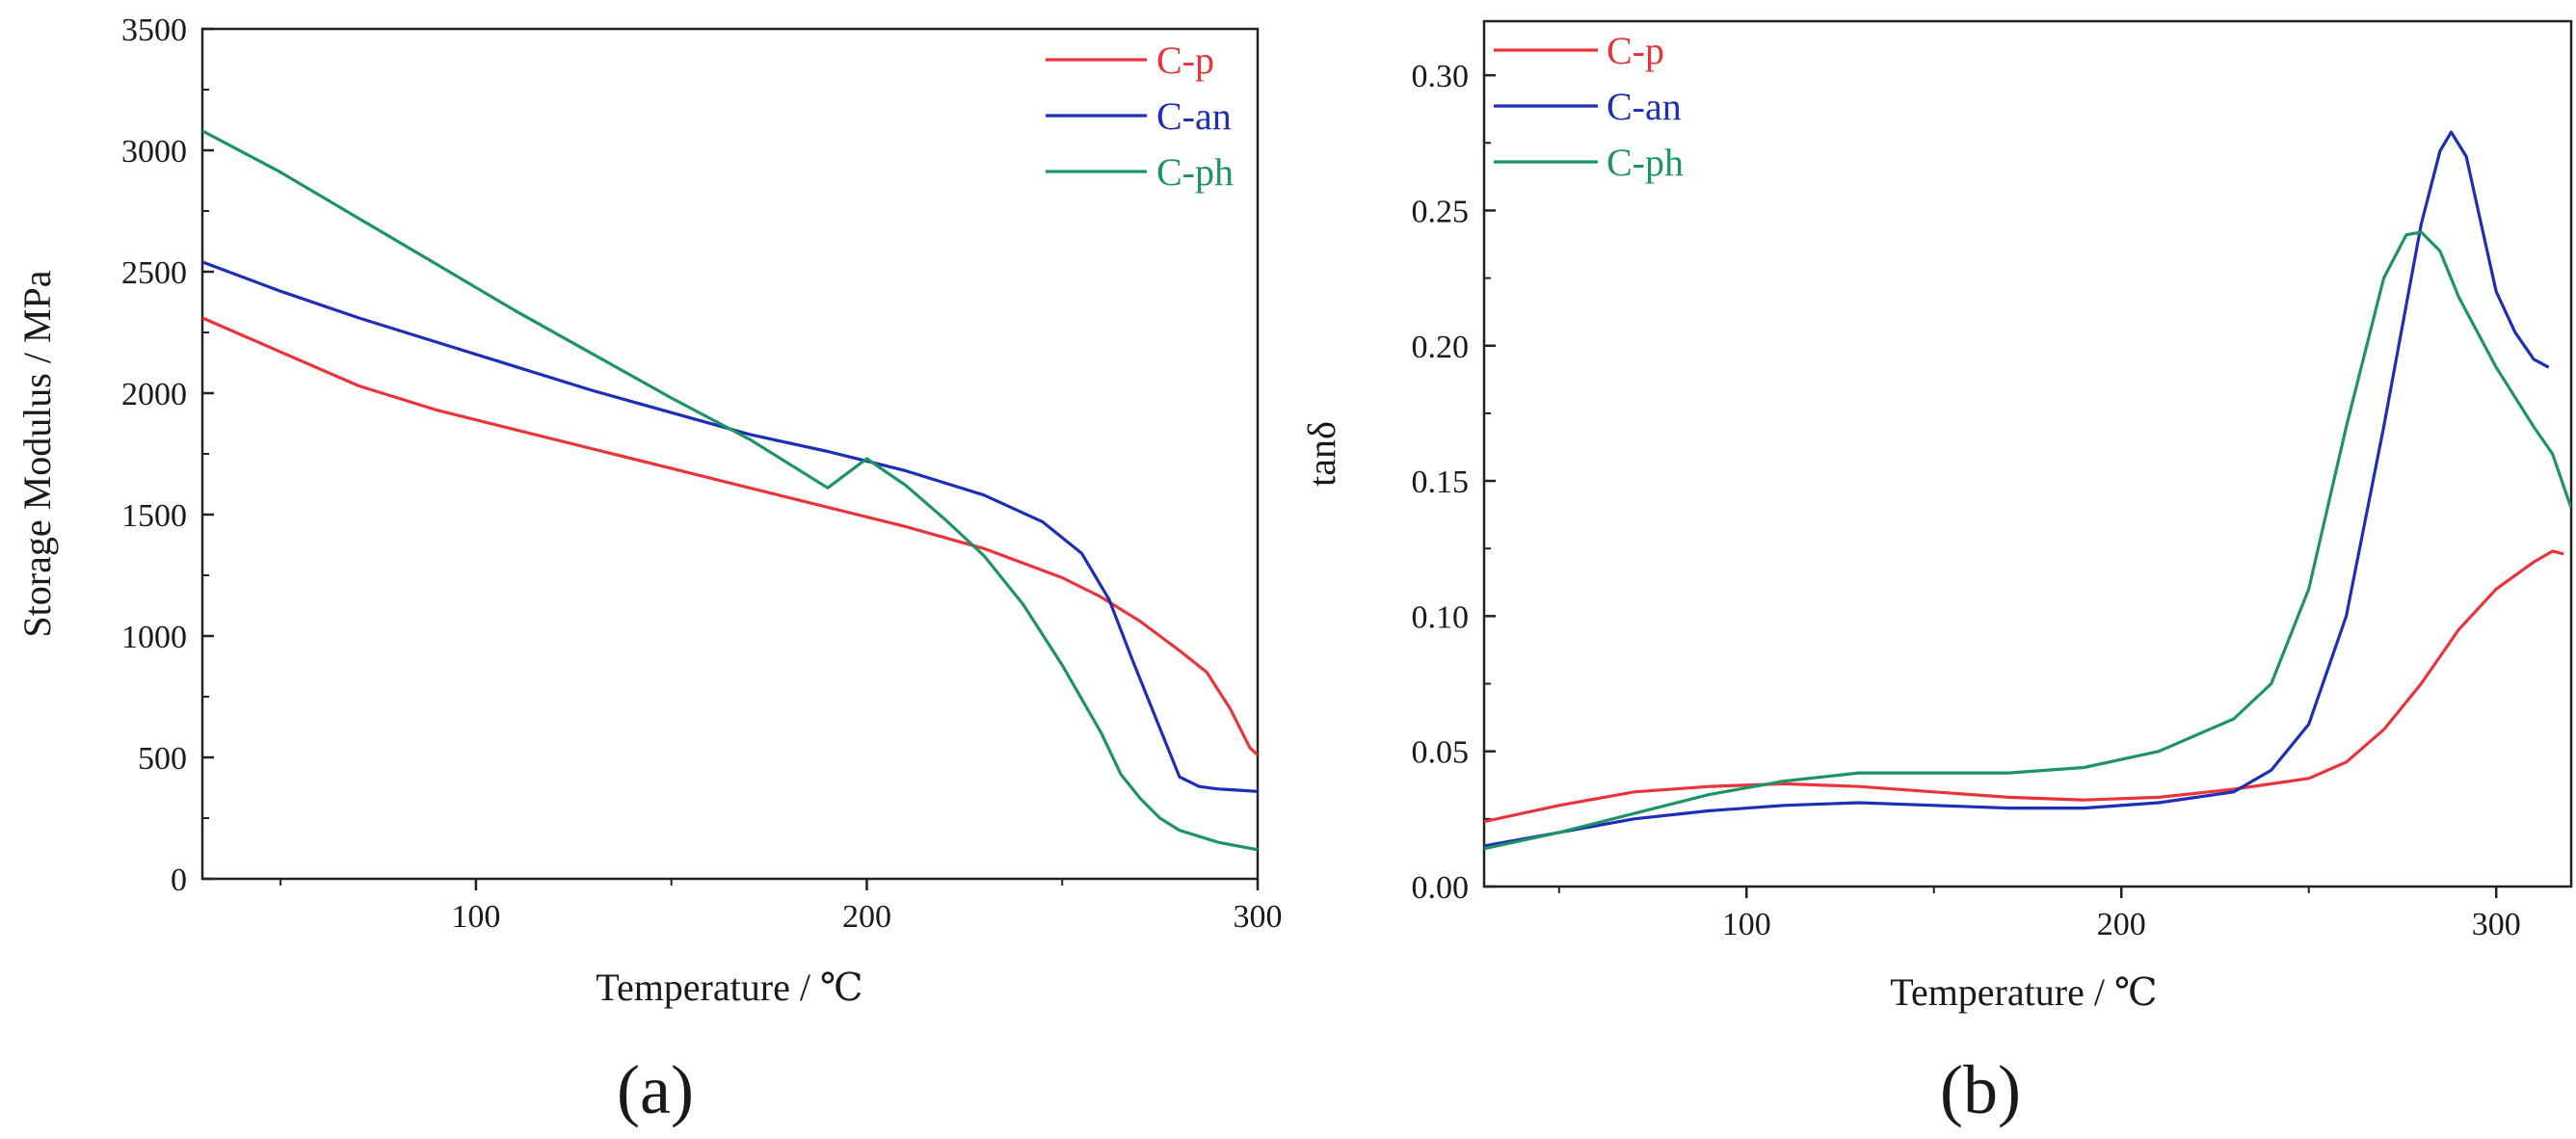 Image resolution: width=2576 pixels, height=1139 pixels. I want to click on y-tick-label: 0.05, so click(1441, 753).